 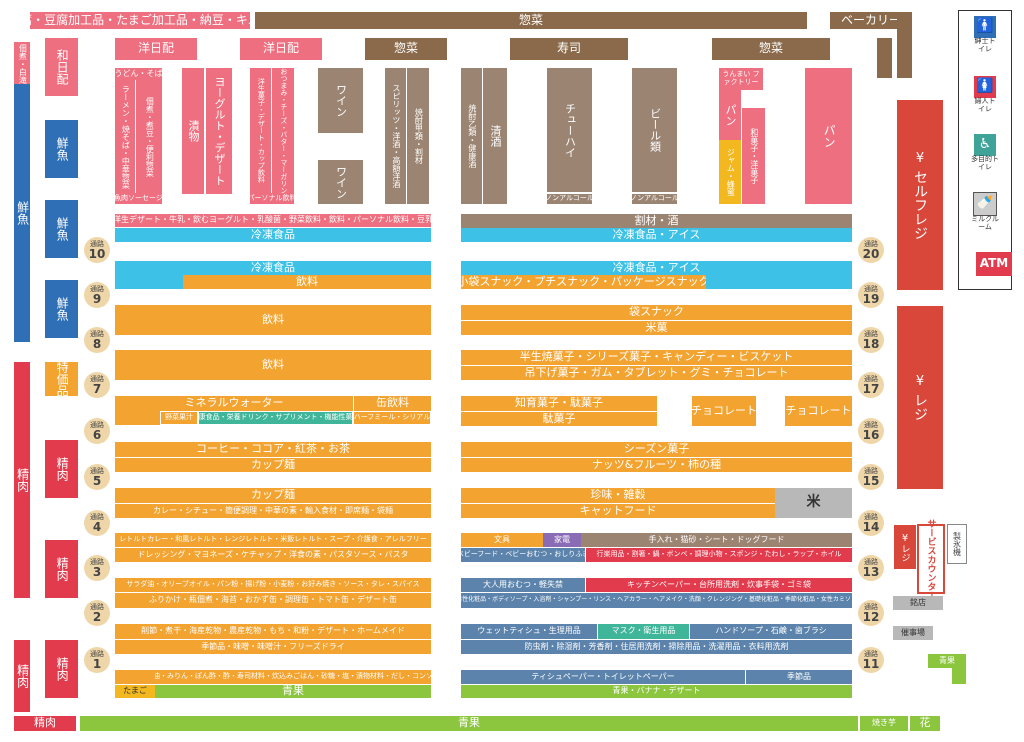 I want to click on tissue-section: ティシュペーパー・トイレットペーパー, so click(x=603, y=677).